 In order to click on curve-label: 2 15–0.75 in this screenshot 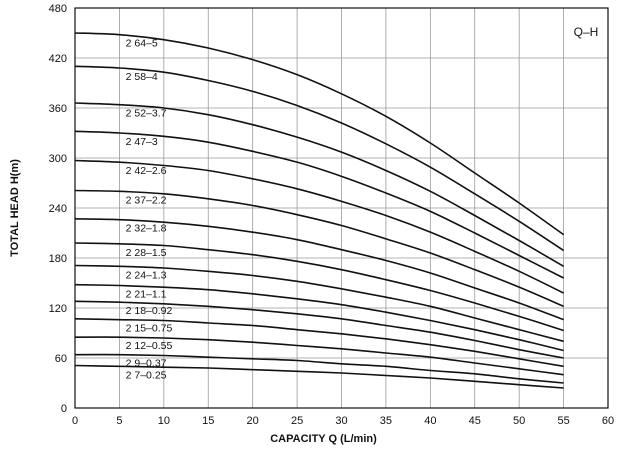, I will do `click(149, 329)`.